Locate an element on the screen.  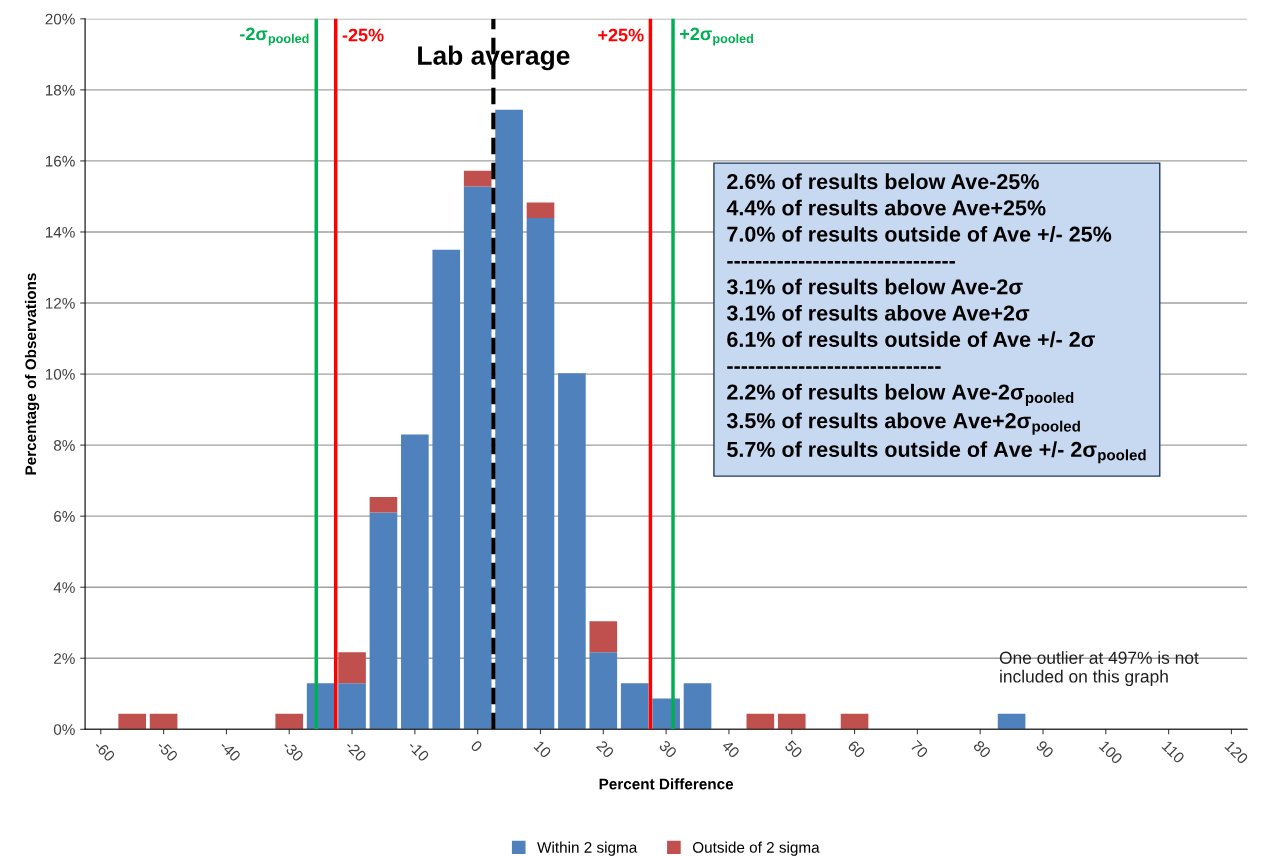
x-tick-label: -50 is located at coordinates (167, 751).